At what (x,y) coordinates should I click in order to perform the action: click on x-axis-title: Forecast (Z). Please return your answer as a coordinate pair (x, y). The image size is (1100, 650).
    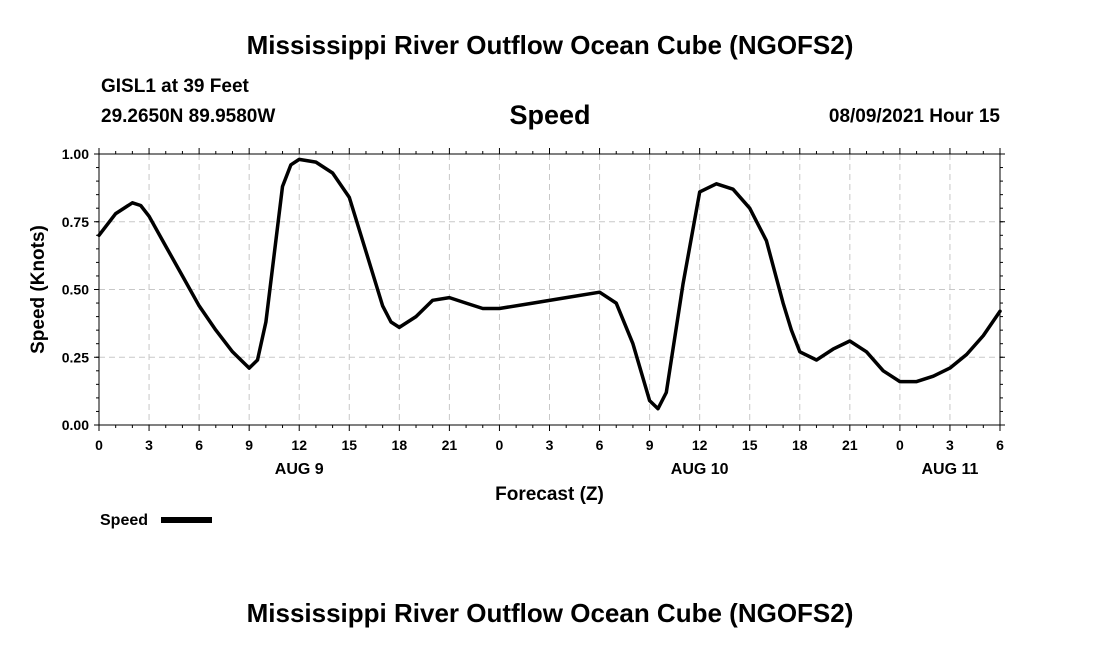
    Looking at the image, I should click on (549, 494).